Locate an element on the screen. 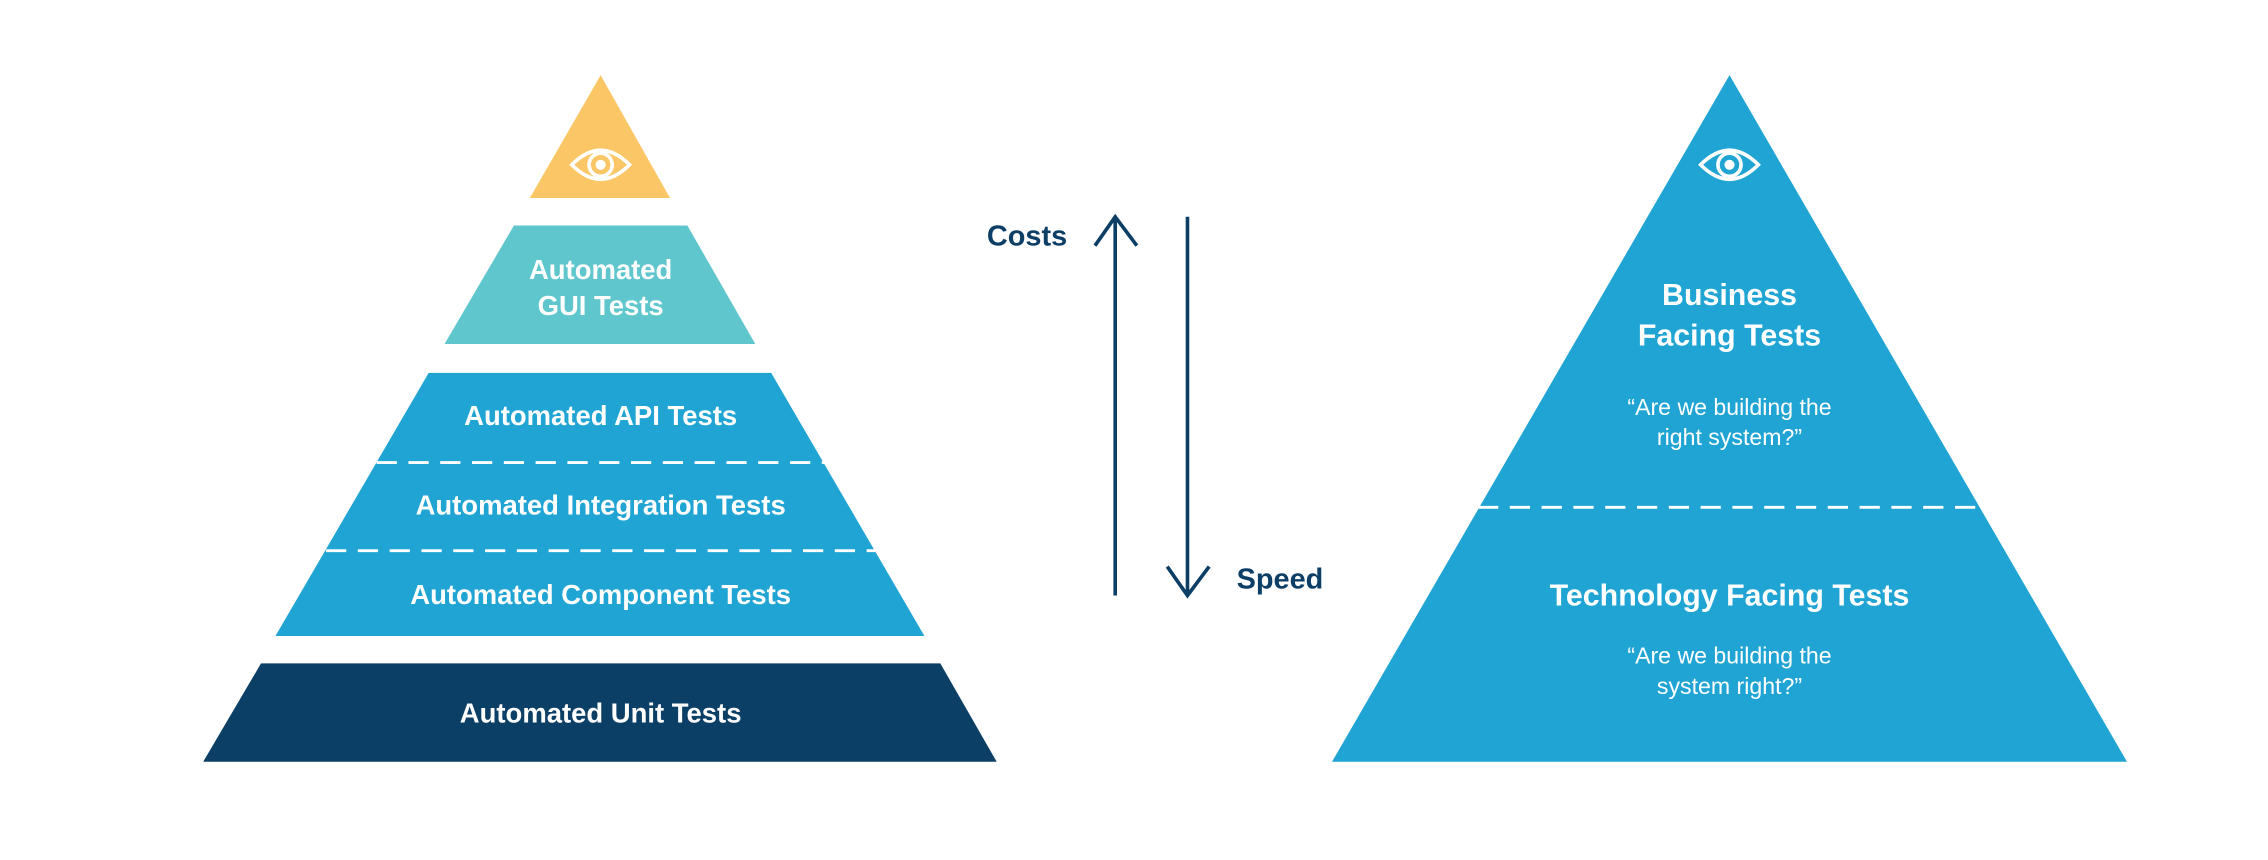  business-quote-line2: right system?” is located at coordinates (1729, 437).